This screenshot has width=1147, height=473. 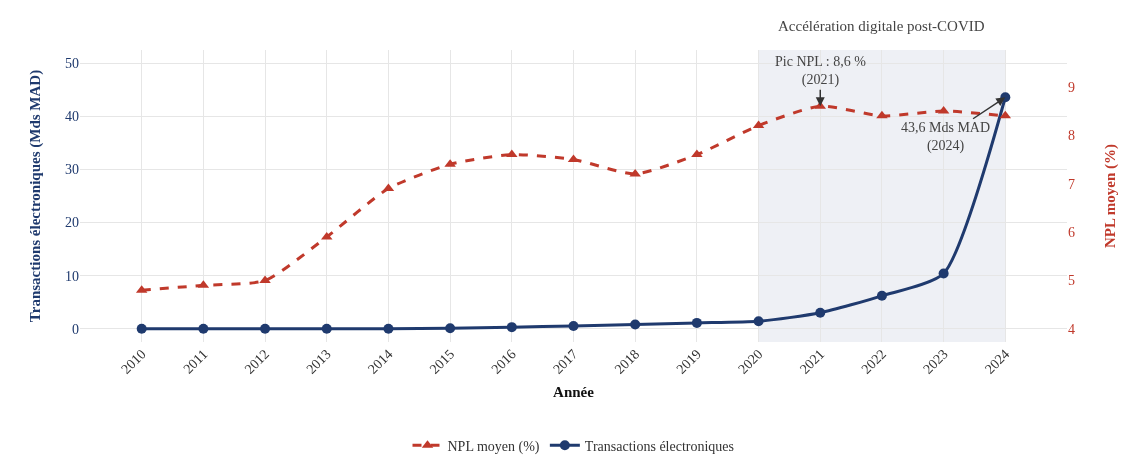 I want to click on y2-tick-label: 6, so click(x=1071, y=232).